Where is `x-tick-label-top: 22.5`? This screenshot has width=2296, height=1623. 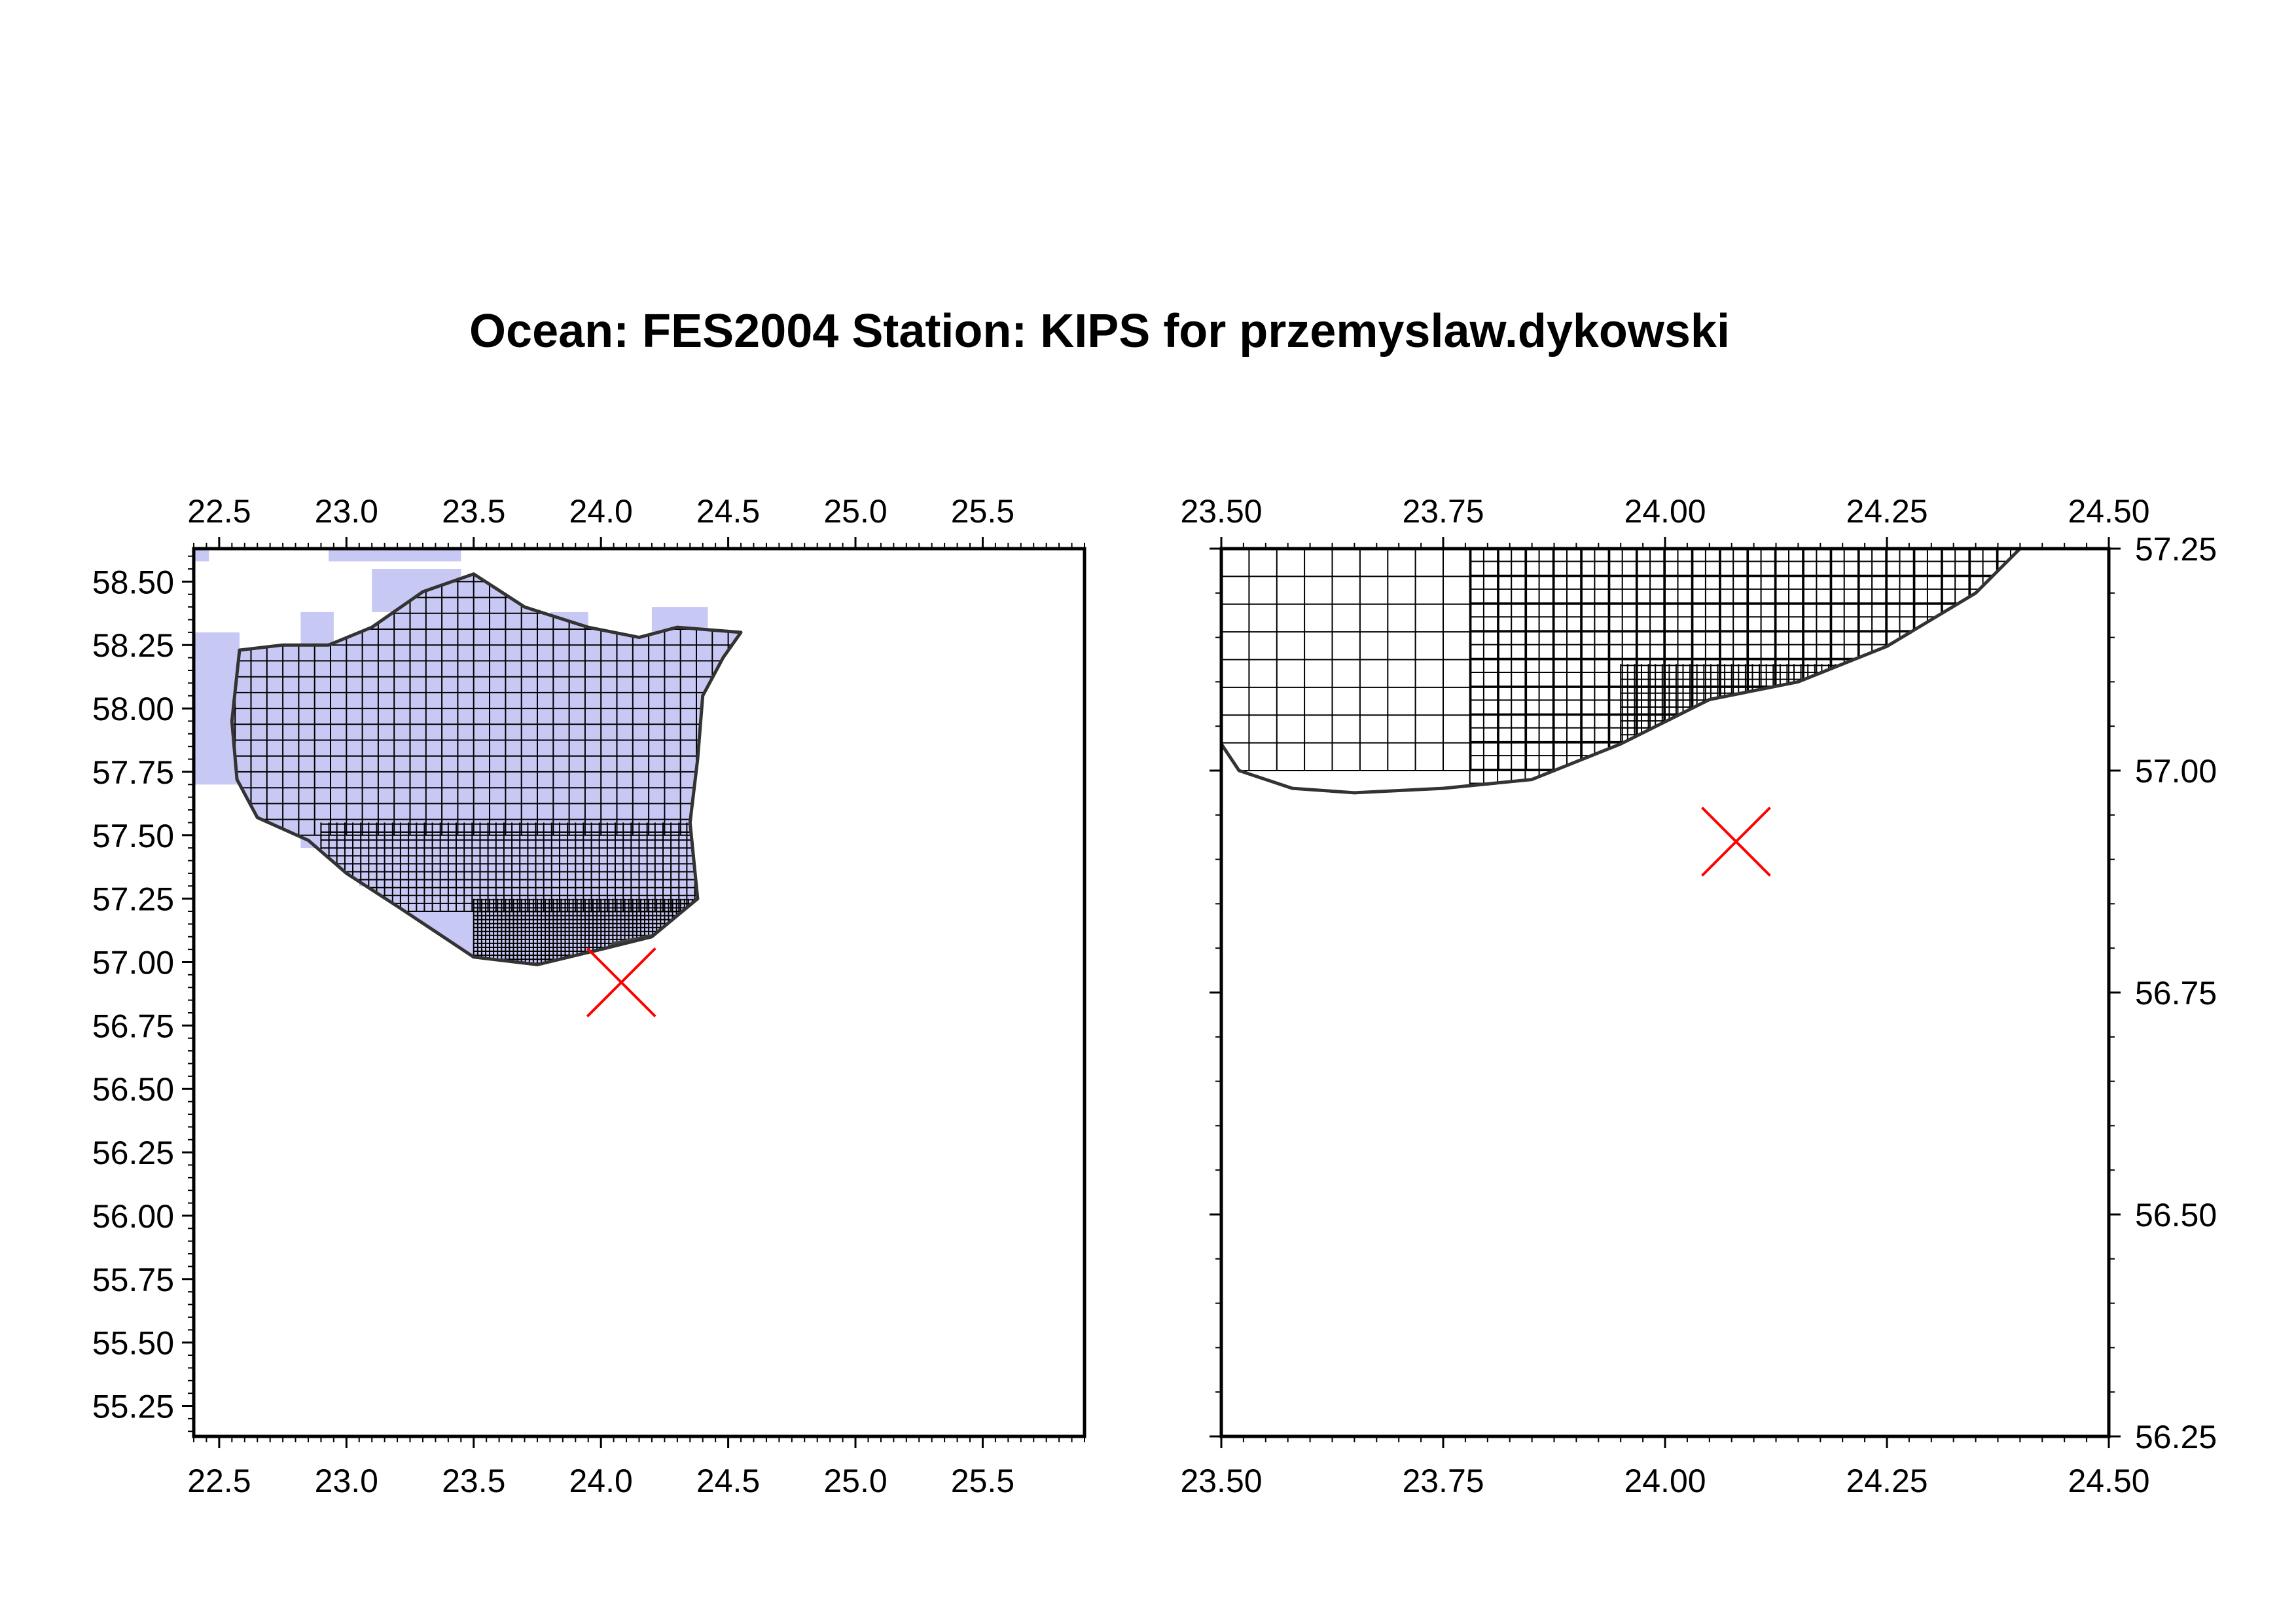 x-tick-label-top: 22.5 is located at coordinates (219, 511).